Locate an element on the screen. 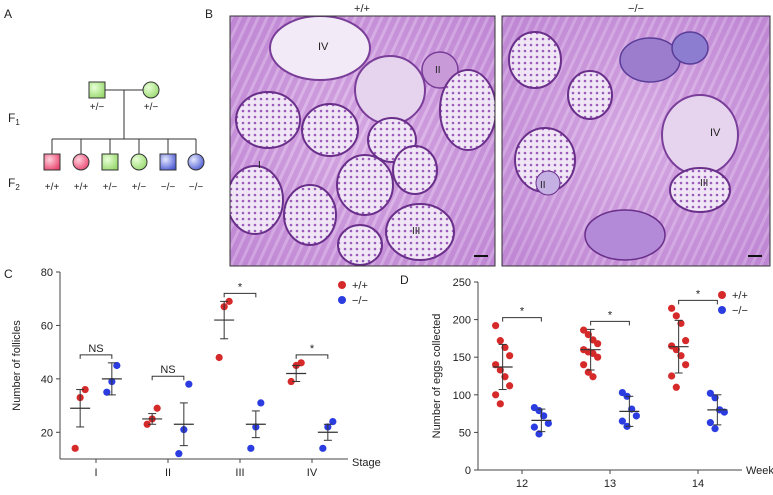 This screenshot has width=773, height=495. y-tick-label: 20 is located at coordinates (47, 433).